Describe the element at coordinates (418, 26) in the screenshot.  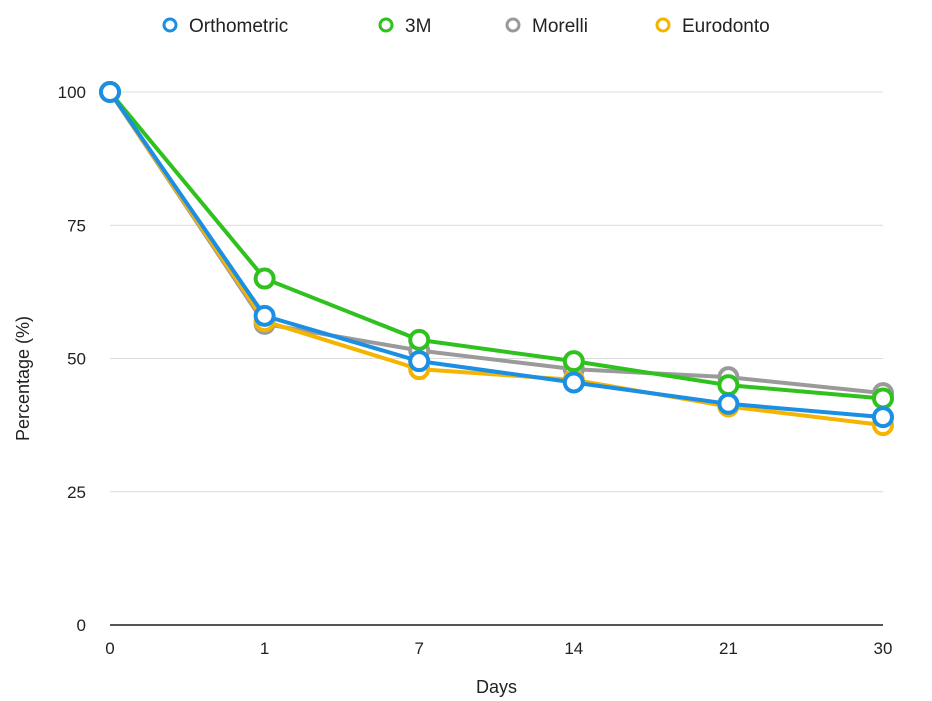
I see `legend-label: 3M` at that location.